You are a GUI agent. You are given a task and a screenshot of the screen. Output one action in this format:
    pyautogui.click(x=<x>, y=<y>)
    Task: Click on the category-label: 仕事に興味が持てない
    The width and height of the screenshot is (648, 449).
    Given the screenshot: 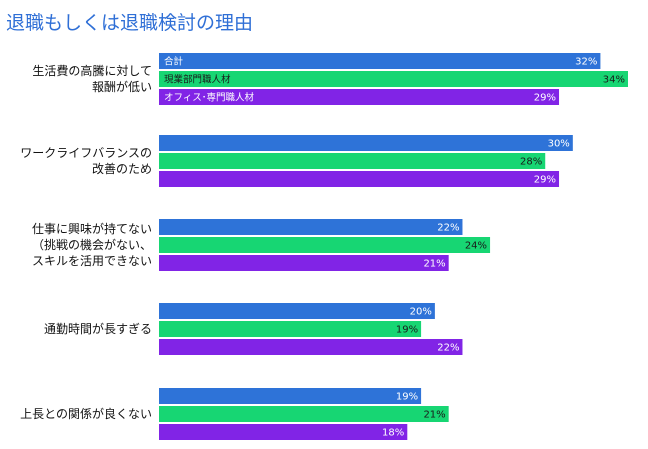 What is the action you would take?
    pyautogui.click(x=92, y=228)
    